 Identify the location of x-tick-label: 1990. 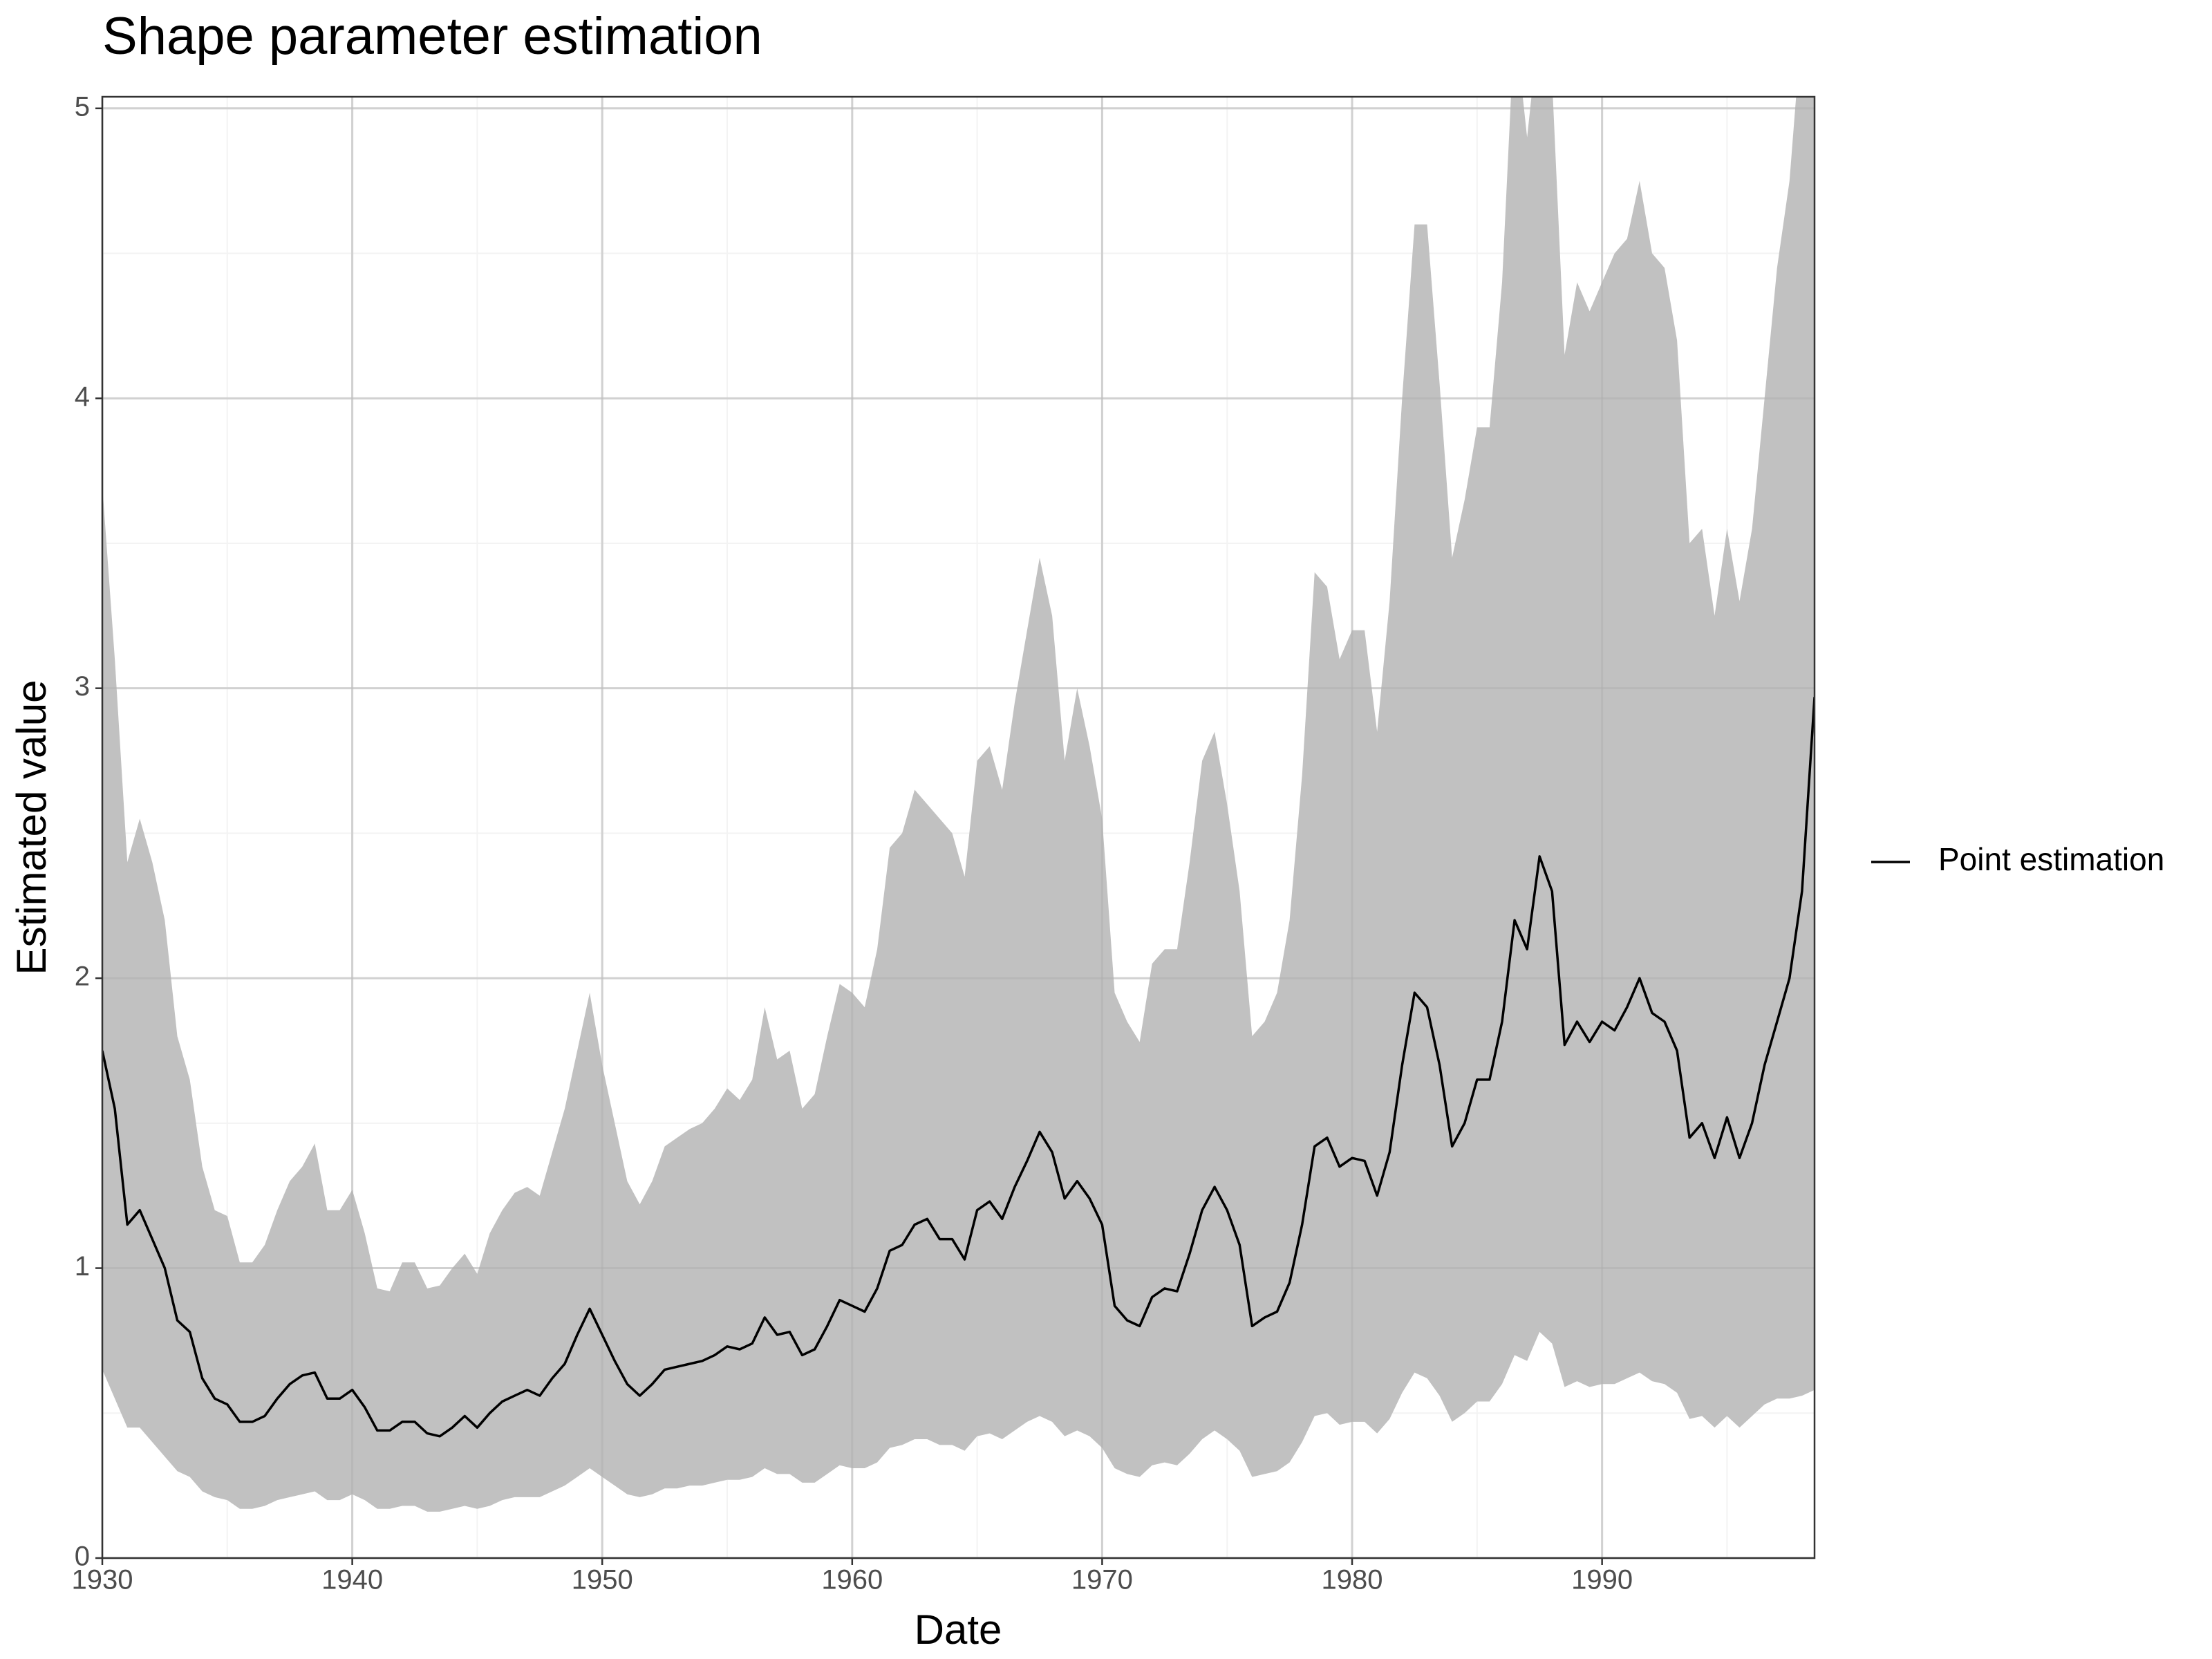
(1602, 1580).